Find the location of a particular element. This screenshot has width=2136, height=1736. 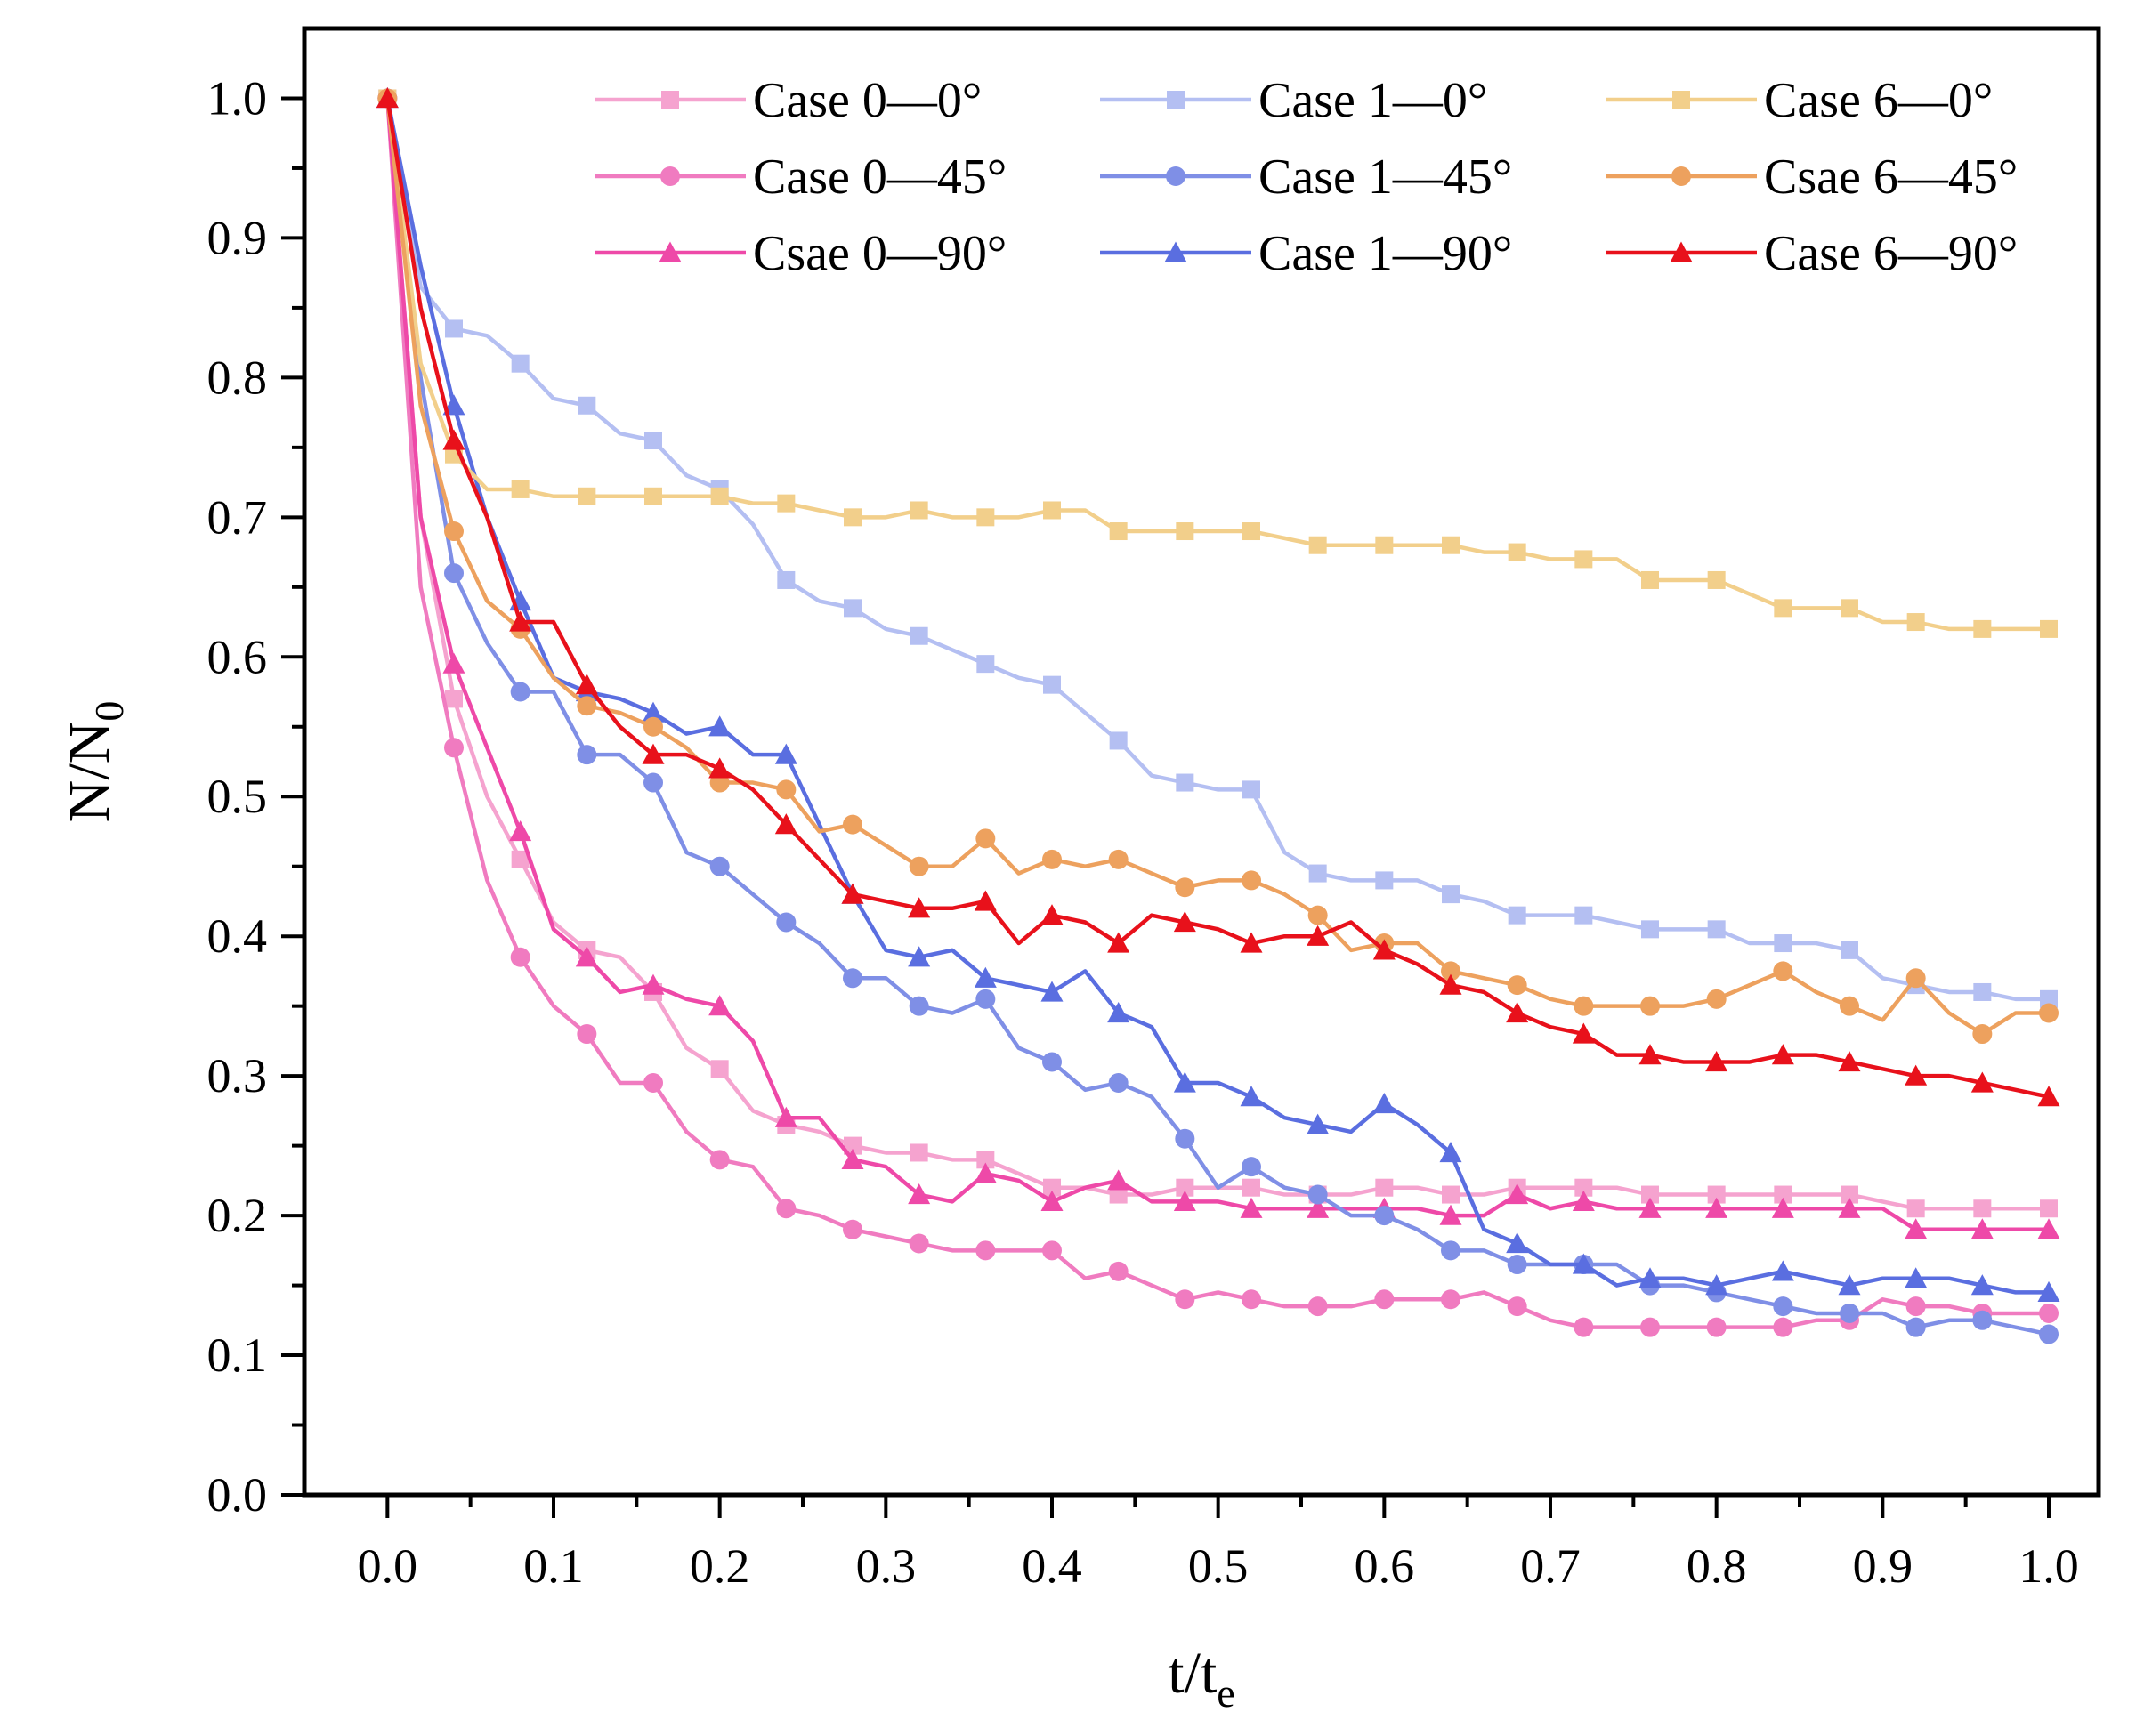

y-tick-label: 0.3 is located at coordinates (237, 1075).